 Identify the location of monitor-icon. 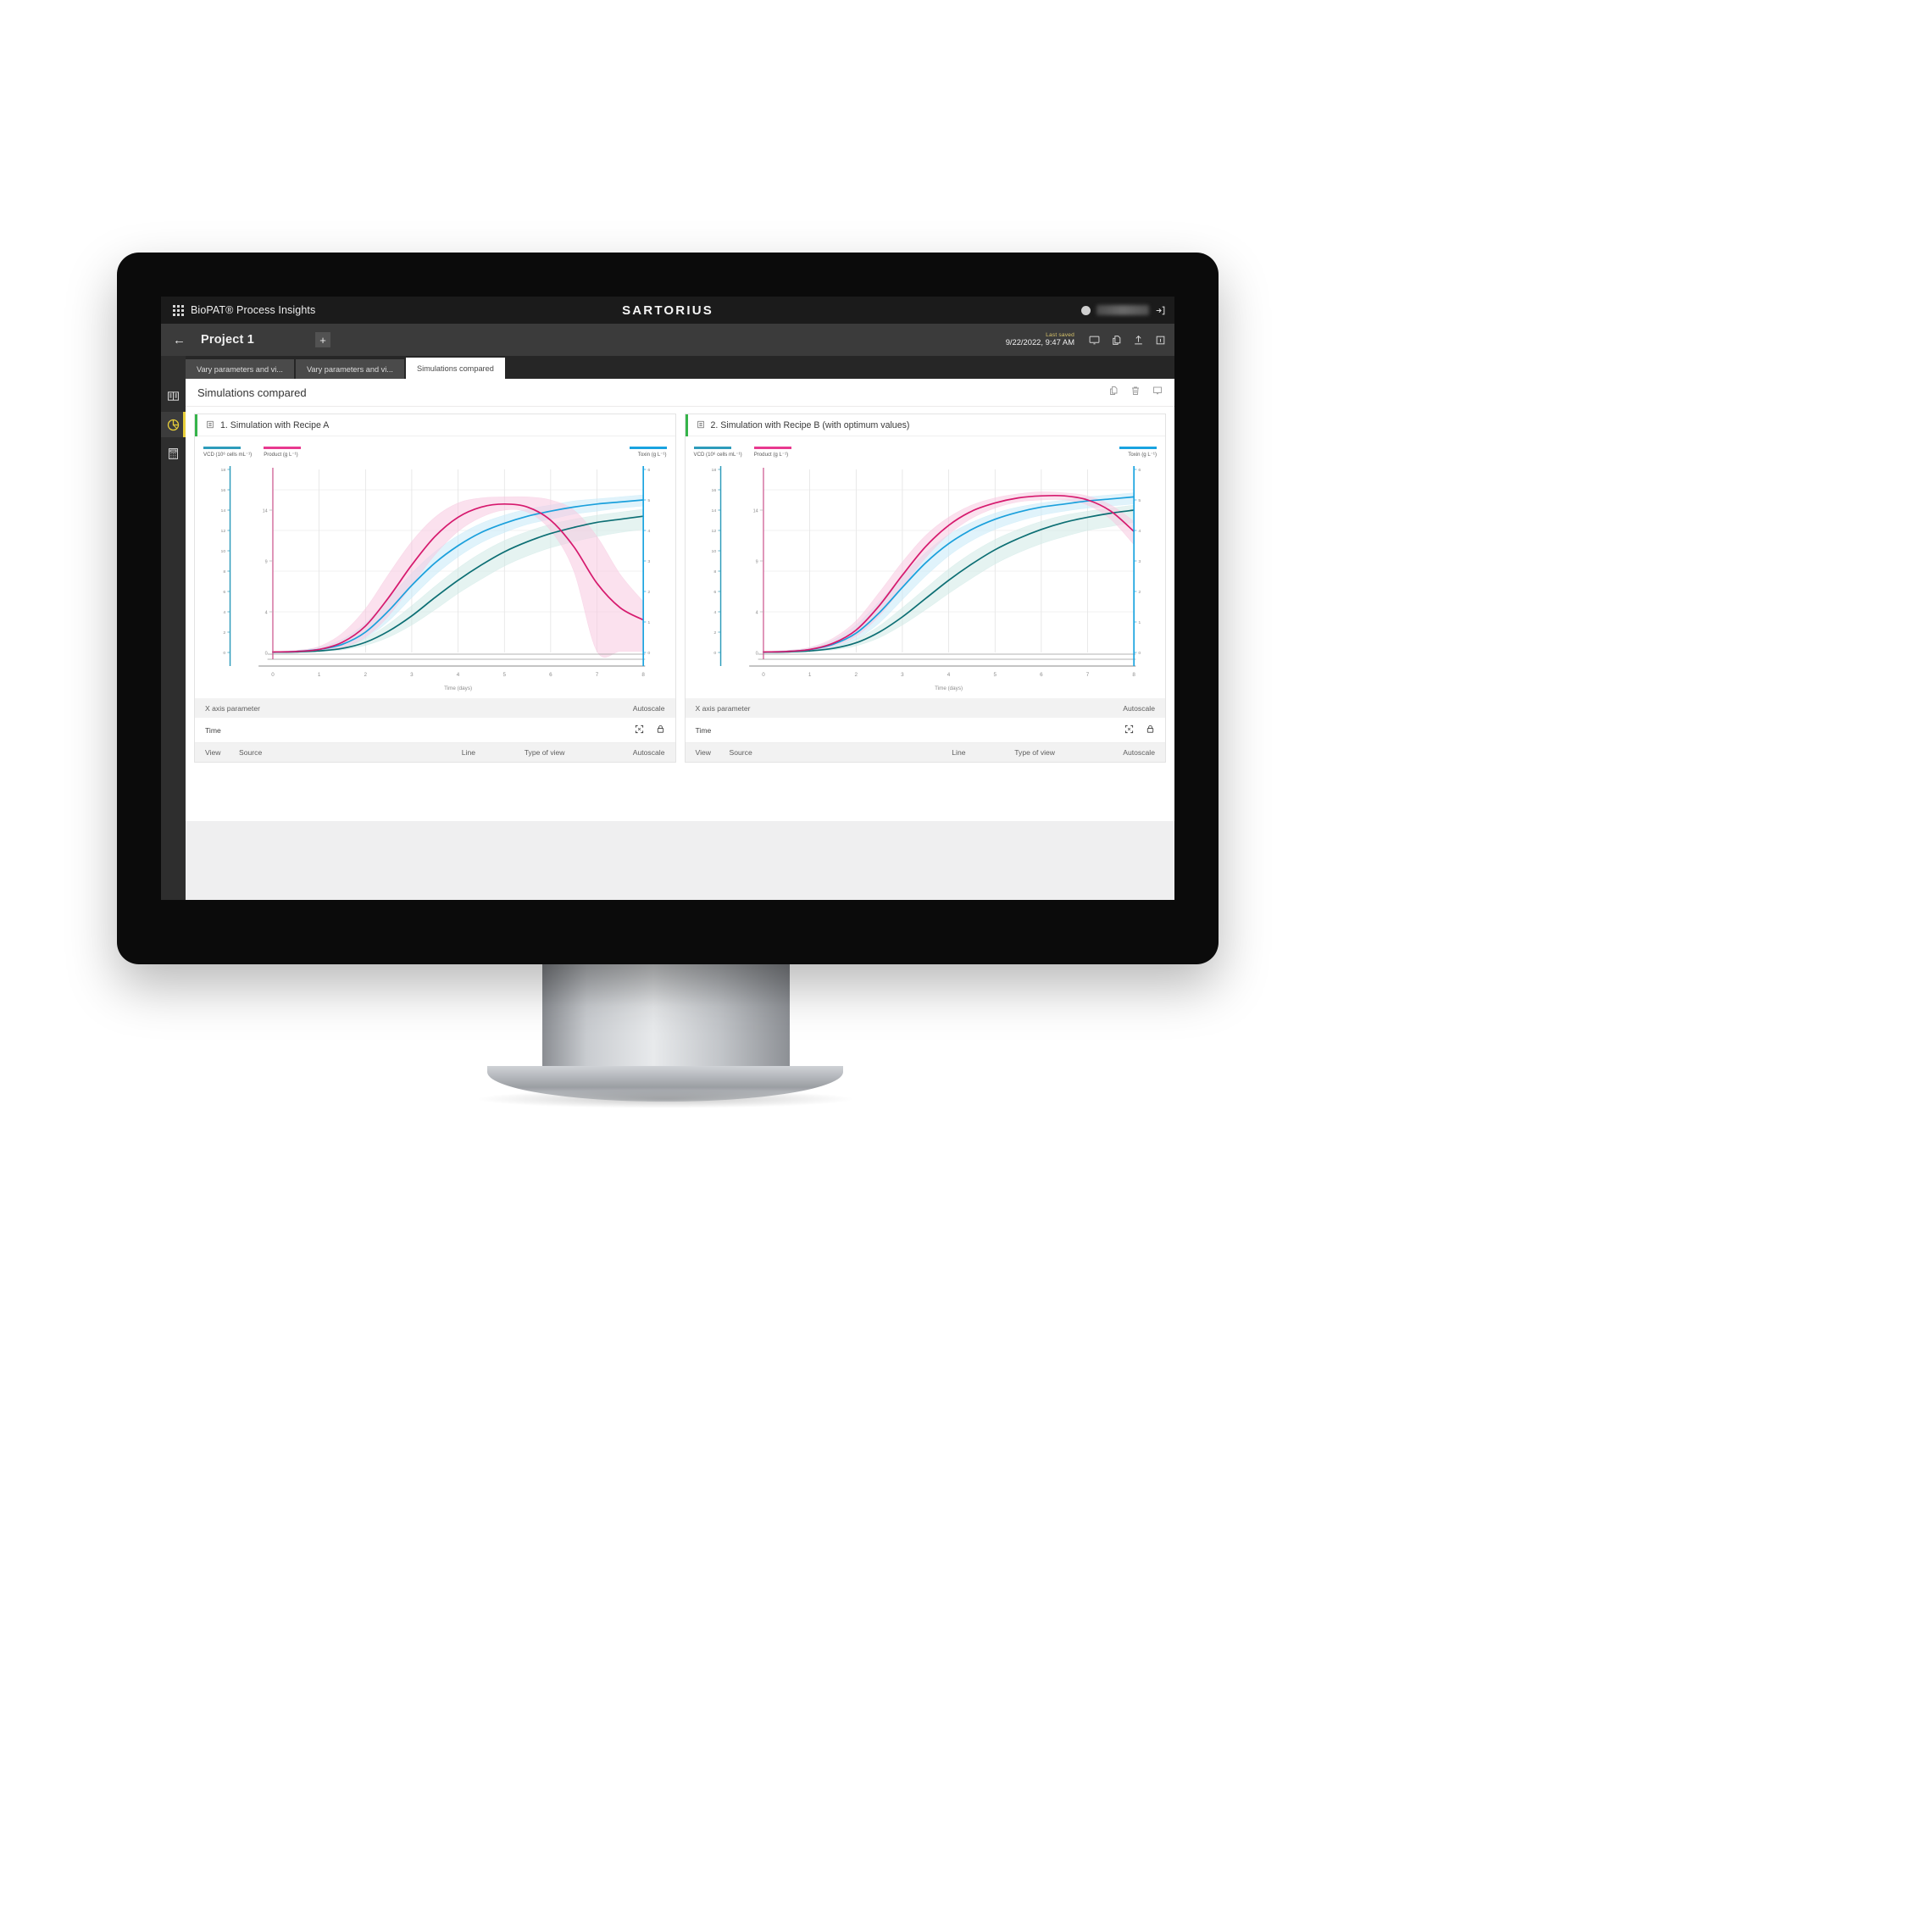
(1094, 340).